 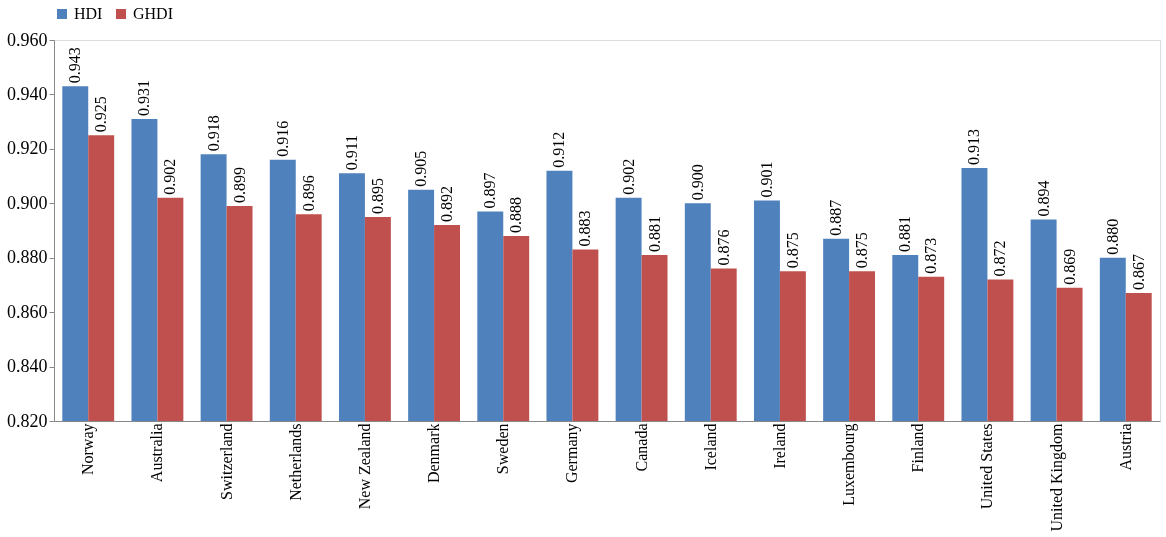 What do you see at coordinates (27, 366) in the screenshot?
I see `y-tick-label: 0.840` at bounding box center [27, 366].